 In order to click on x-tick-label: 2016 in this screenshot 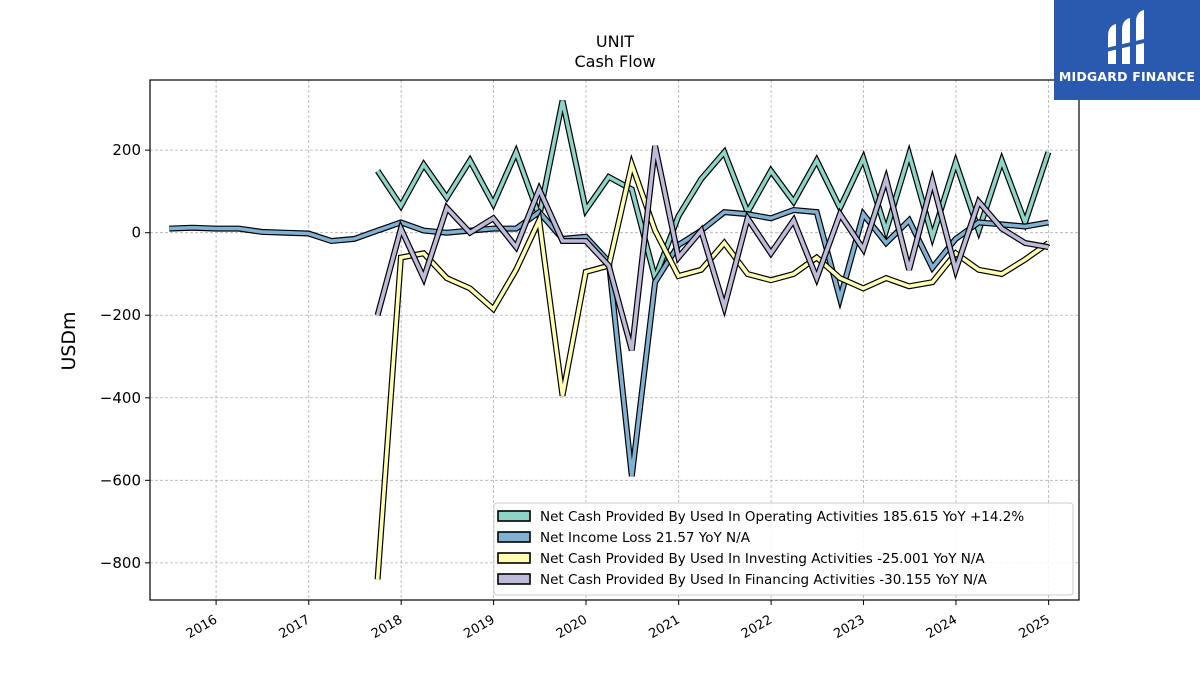, I will do `click(202, 627)`.